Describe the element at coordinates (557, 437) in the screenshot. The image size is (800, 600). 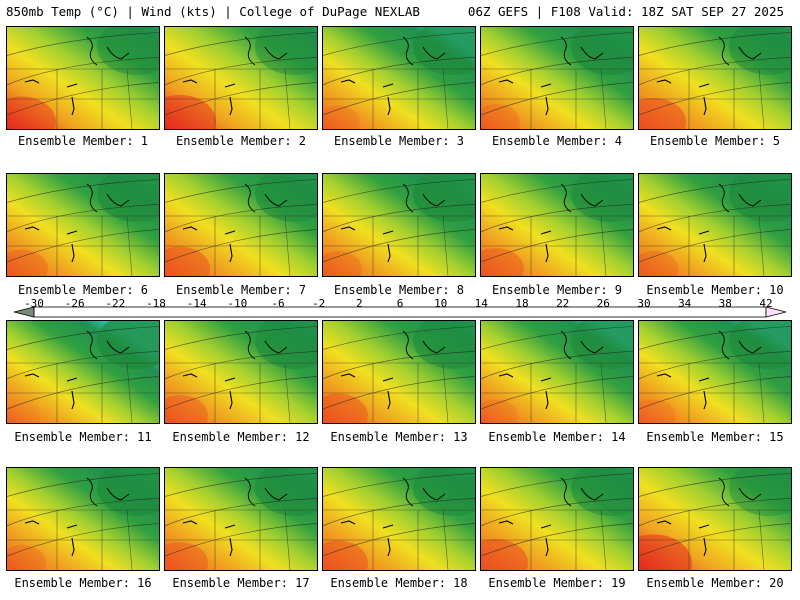
I see `member-caption: Ensemble Member: 14` at that location.